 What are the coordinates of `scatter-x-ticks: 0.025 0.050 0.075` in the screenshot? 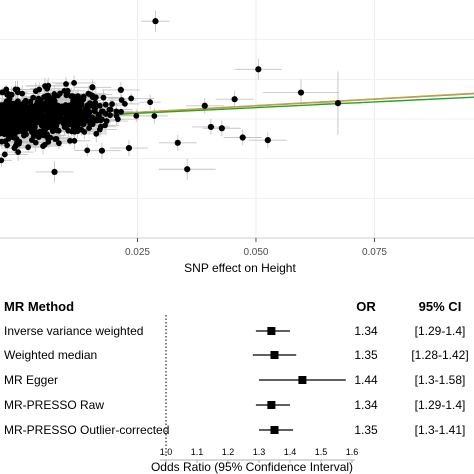 It's located at (256, 248).